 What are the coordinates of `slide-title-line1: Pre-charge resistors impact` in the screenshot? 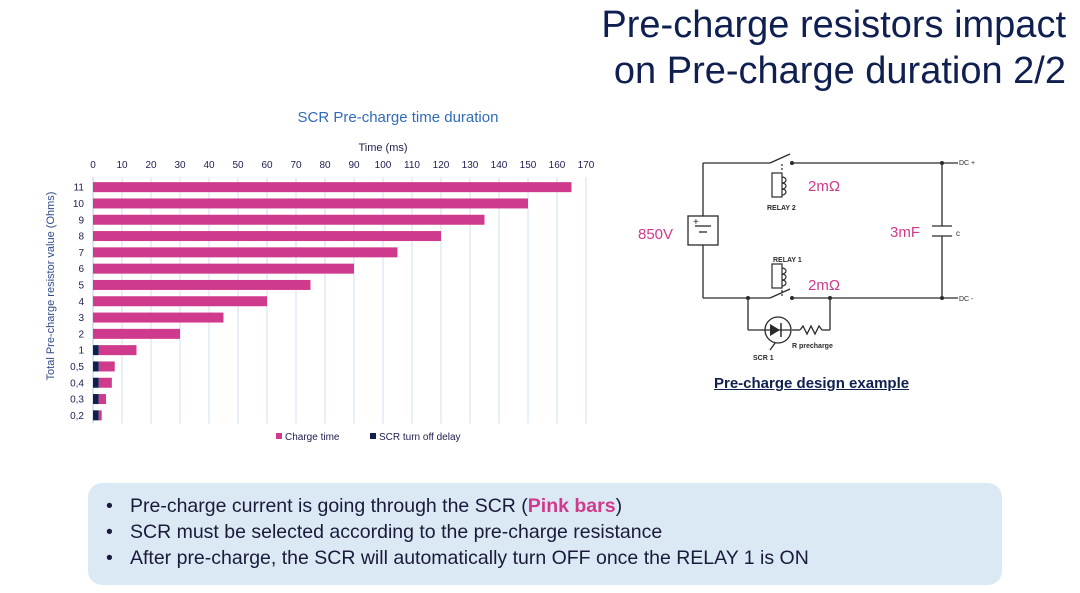 It's located at (833, 25).